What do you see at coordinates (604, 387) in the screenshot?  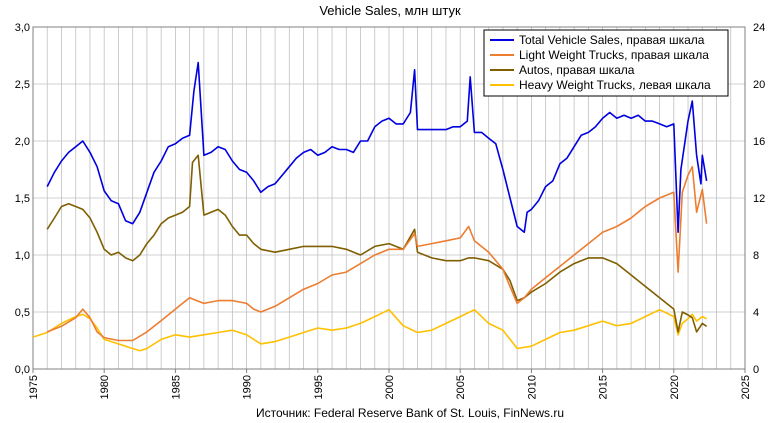 I see `x-tick-label: 2015` at bounding box center [604, 387].